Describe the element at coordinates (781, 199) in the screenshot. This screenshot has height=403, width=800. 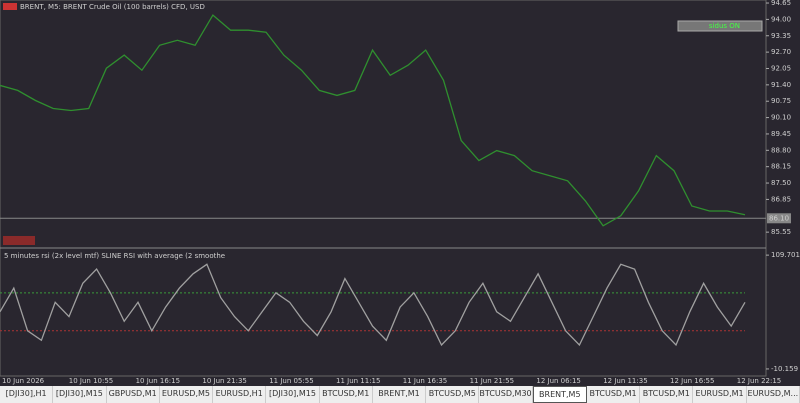
I see `y-tick-label: 86.85` at that location.